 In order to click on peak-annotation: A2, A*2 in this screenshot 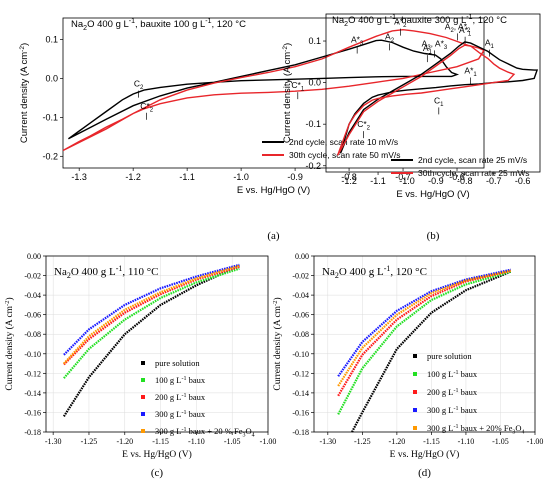, I will do `click(458, 27)`.